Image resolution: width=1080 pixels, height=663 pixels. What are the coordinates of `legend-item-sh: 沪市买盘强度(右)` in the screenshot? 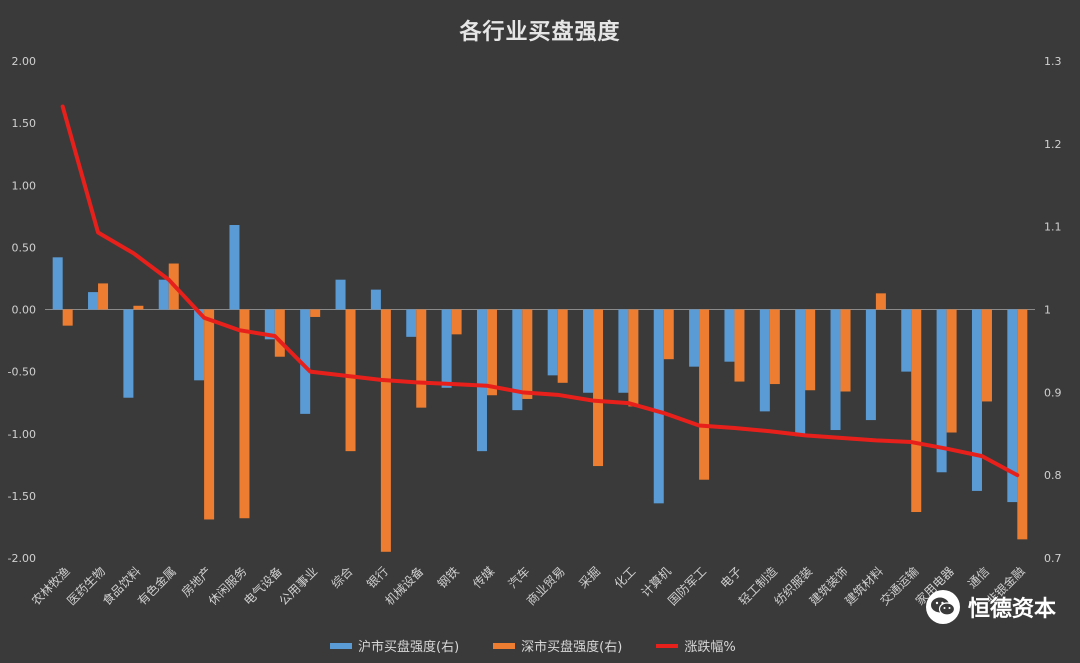 It's located at (394, 645).